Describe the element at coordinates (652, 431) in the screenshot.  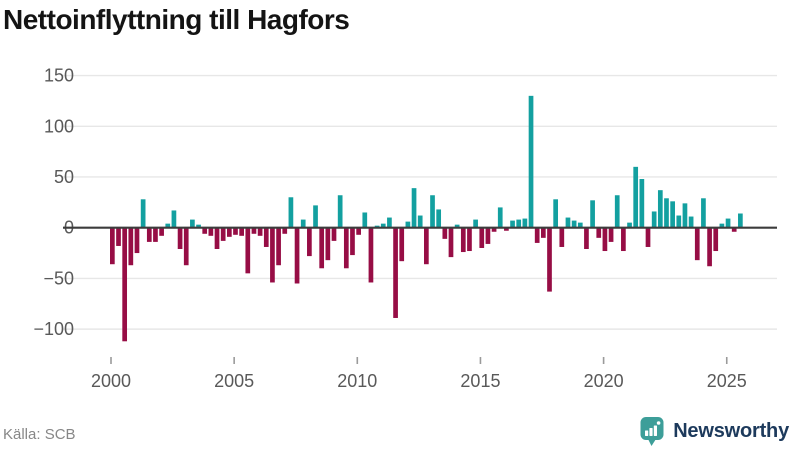
I see `newsworthy-icon` at that location.